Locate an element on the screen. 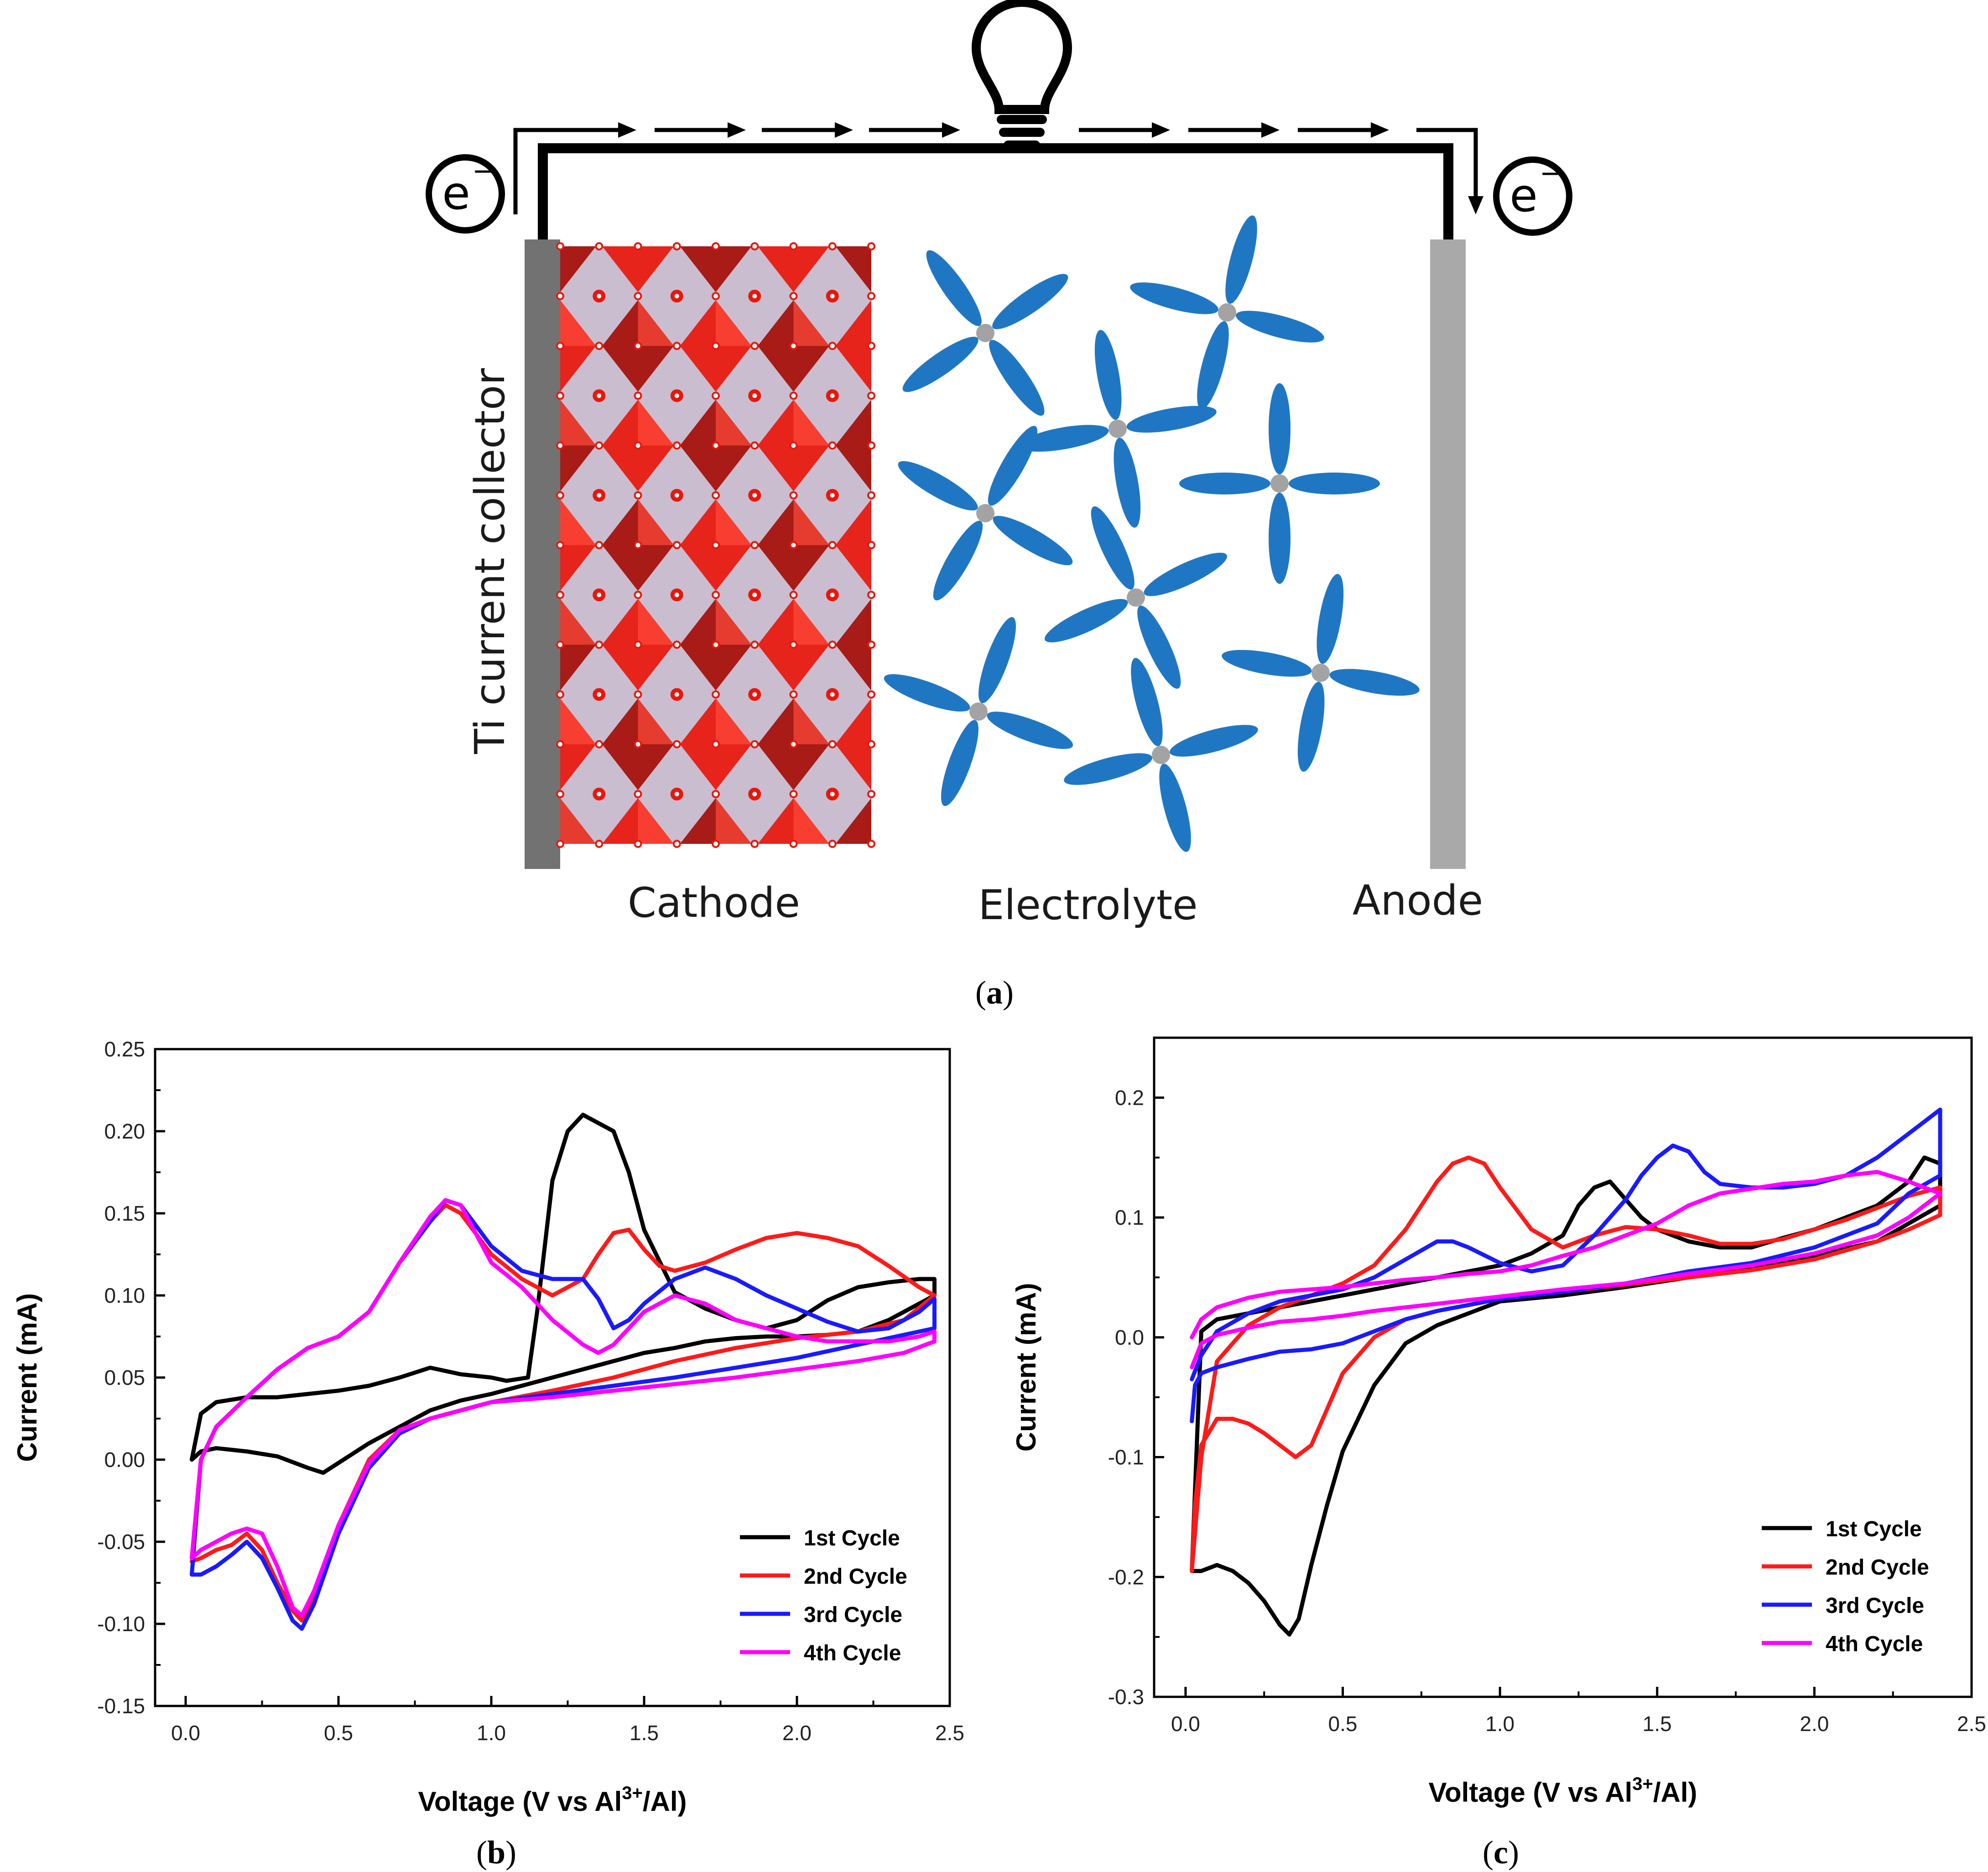 The width and height of the screenshot is (1988, 1872). panel-label-c-letter: c is located at coordinates (1501, 1852).